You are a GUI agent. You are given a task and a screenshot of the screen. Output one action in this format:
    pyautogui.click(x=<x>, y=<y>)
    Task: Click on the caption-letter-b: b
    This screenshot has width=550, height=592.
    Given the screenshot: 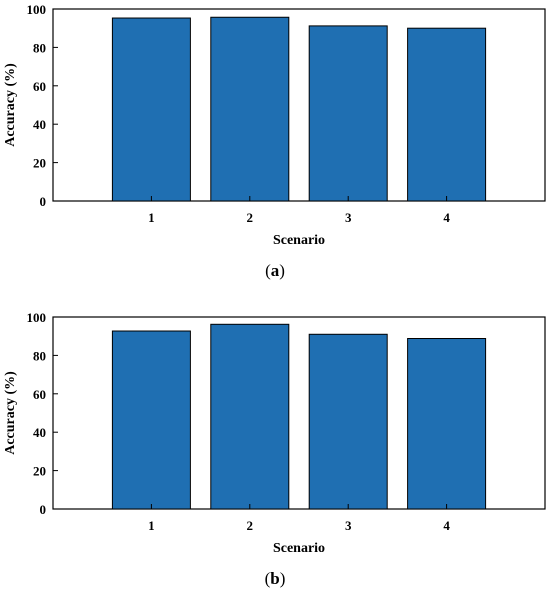 What is the action you would take?
    pyautogui.click(x=274, y=578)
    